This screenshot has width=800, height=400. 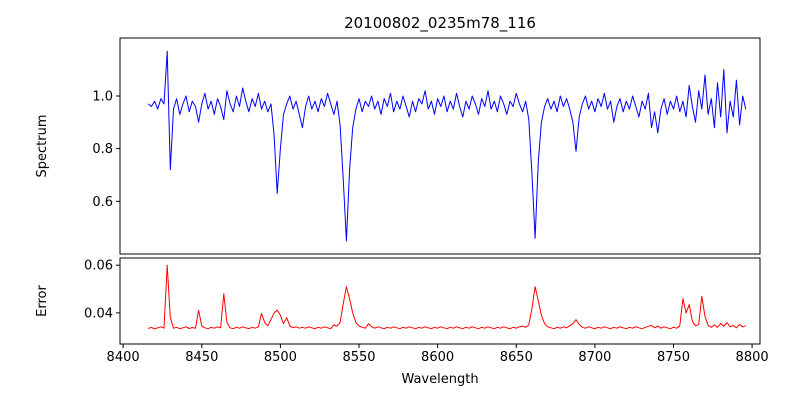 I want to click on x-axis-label: Wavelength, so click(x=439, y=379).